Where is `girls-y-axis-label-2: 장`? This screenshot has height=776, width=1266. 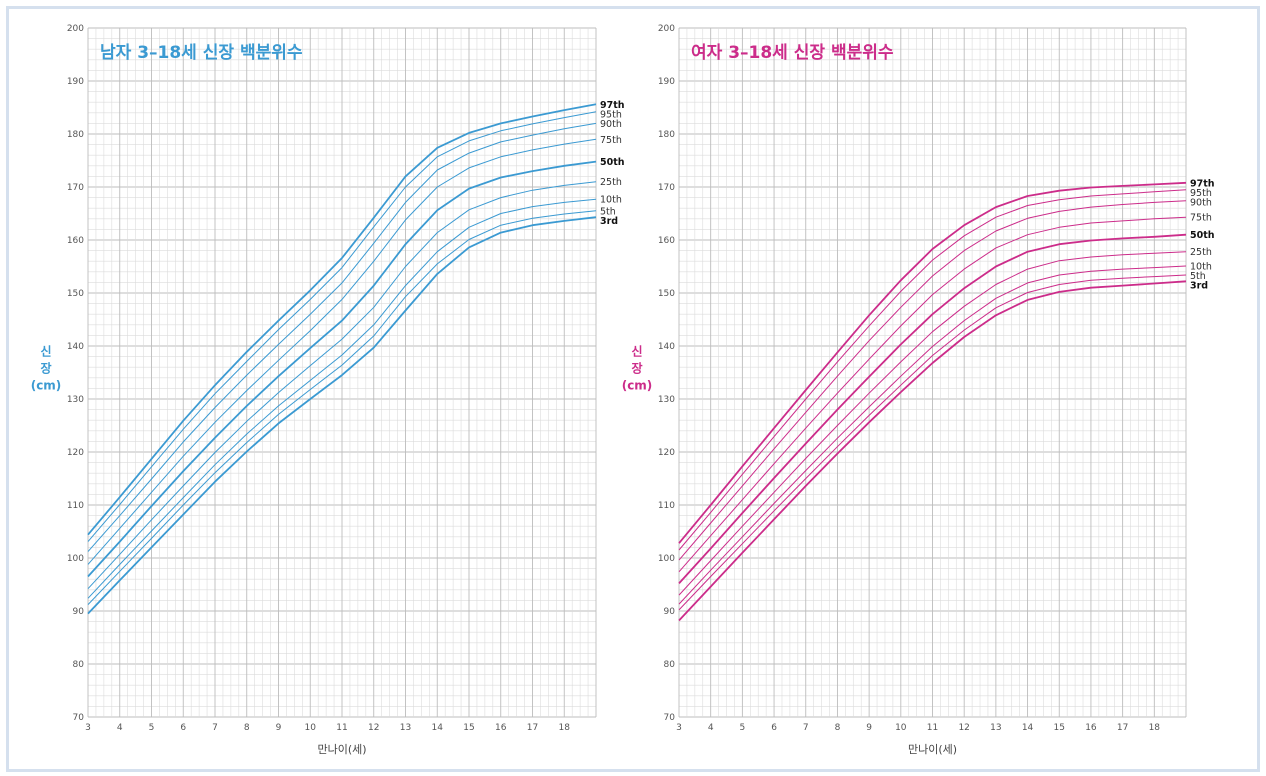 girls-y-axis-label-2: 장 is located at coordinates (636, 369).